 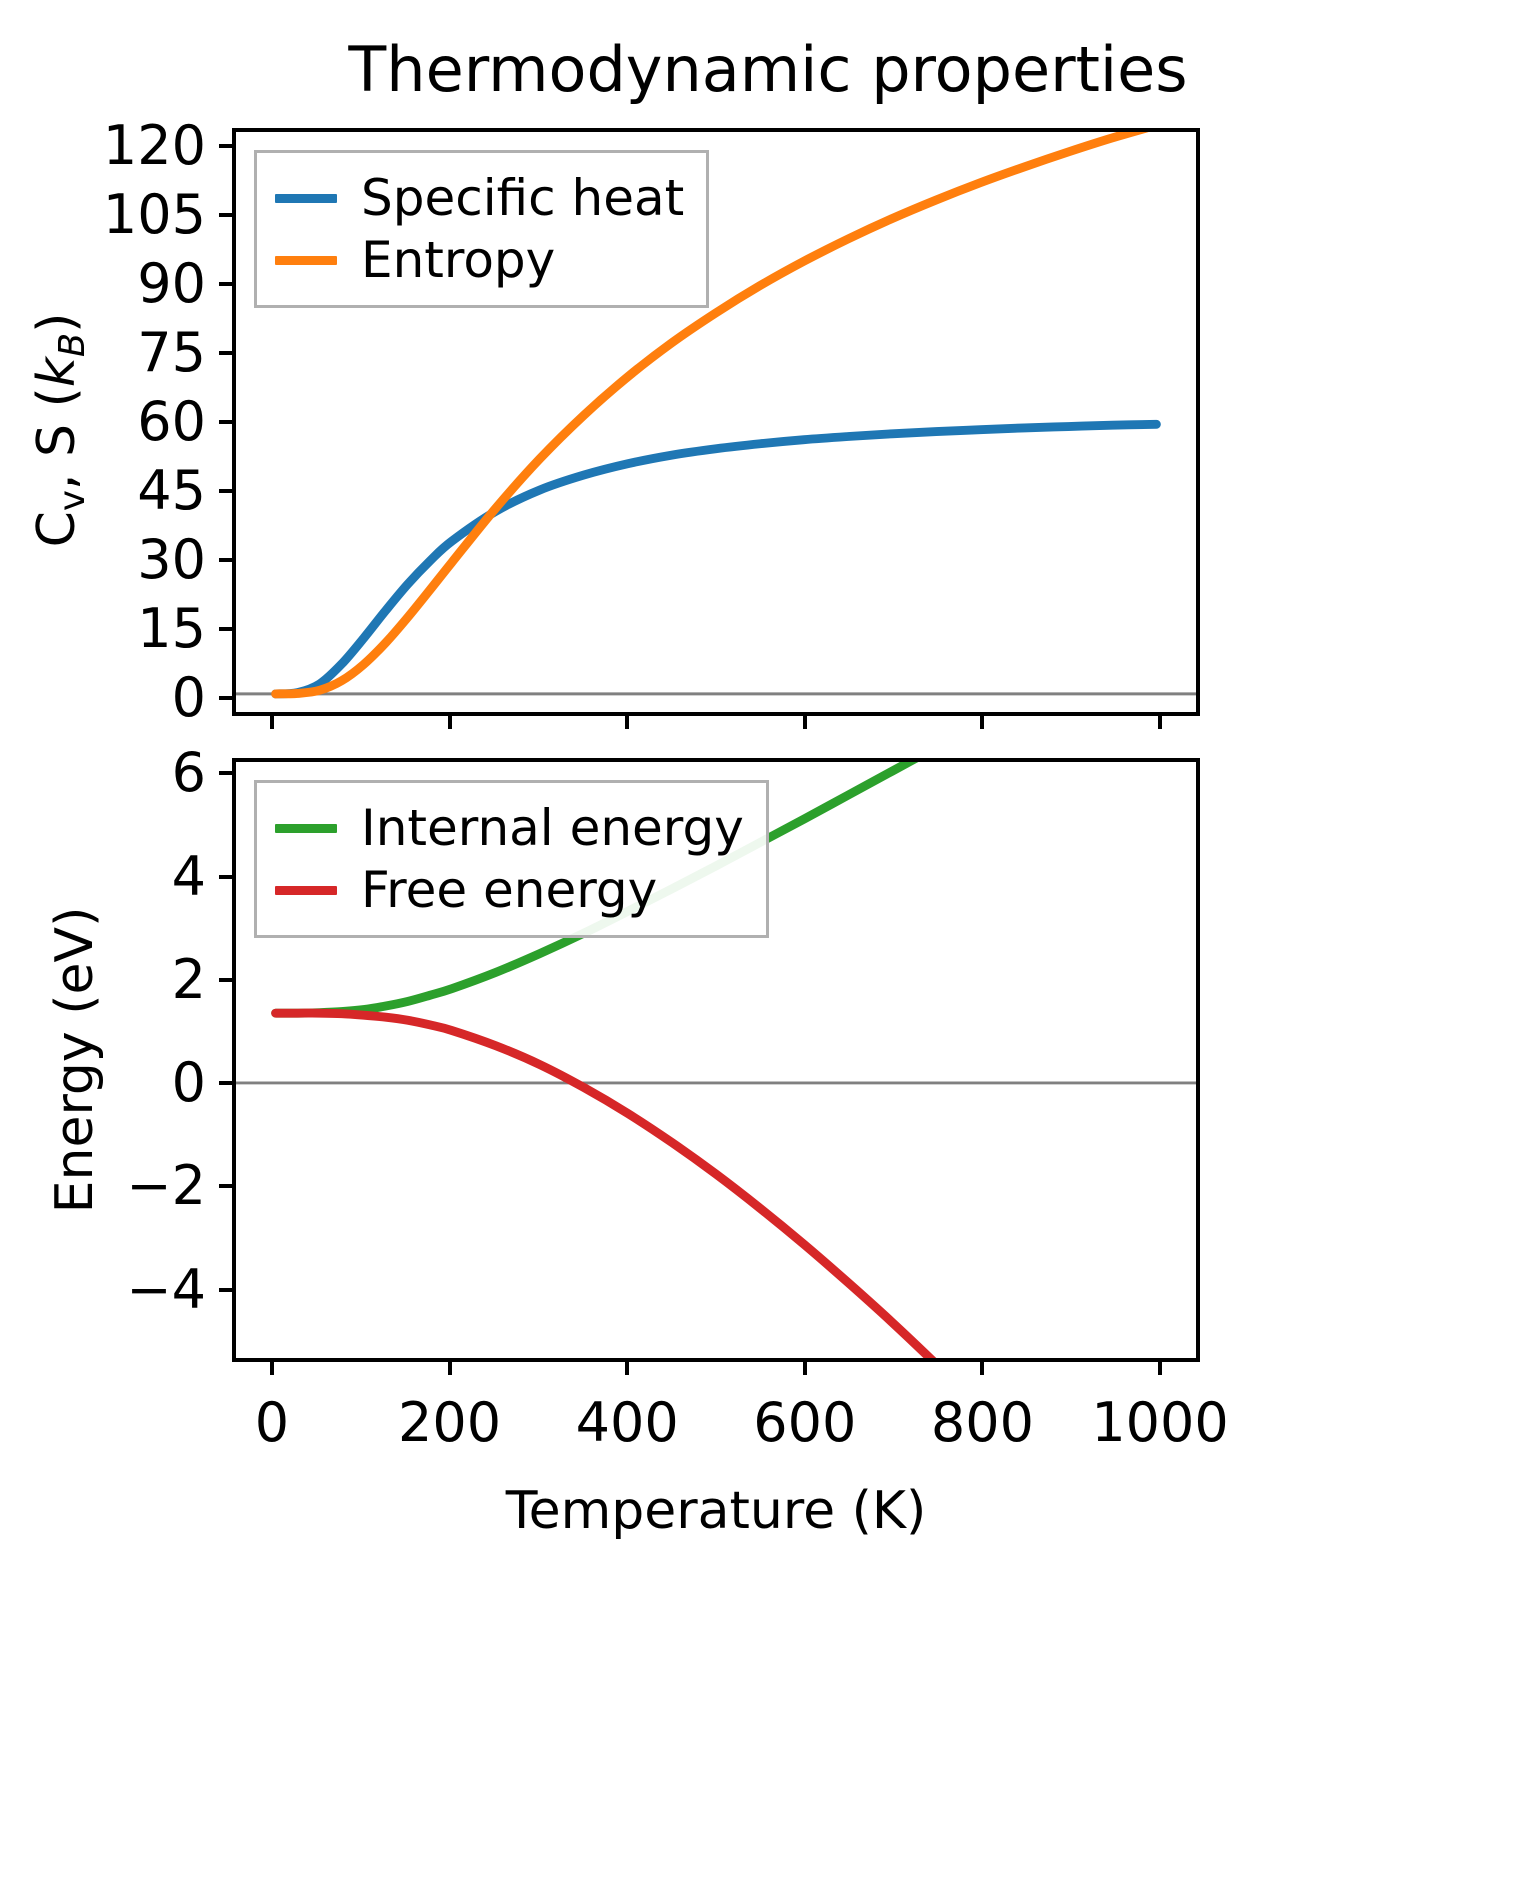 What do you see at coordinates (166, 1186) in the screenshot?
I see `y-axis-bottom-tick-label: −2` at bounding box center [166, 1186].